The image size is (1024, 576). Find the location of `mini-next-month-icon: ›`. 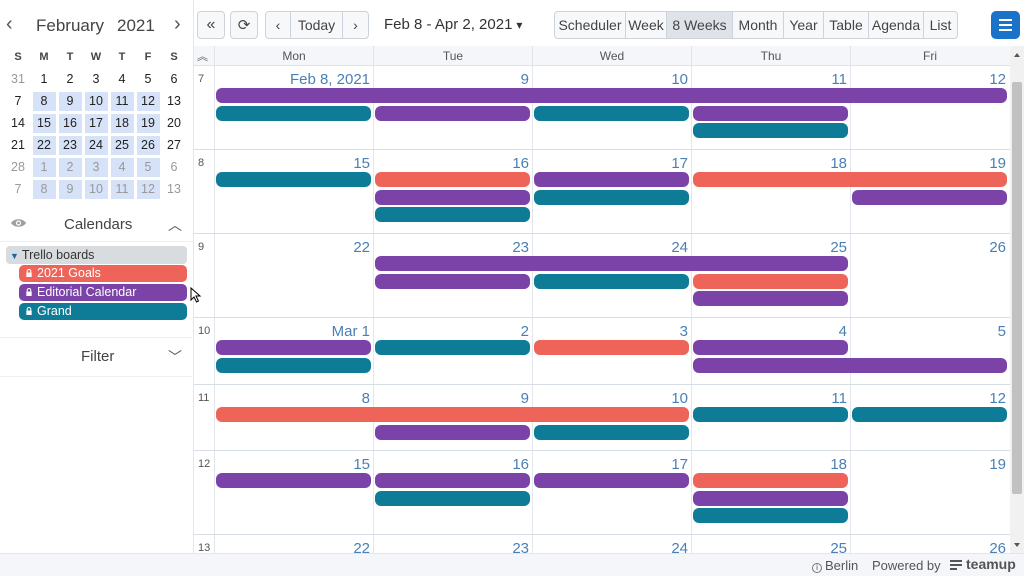

mini-next-month-icon: › is located at coordinates (177, 24).